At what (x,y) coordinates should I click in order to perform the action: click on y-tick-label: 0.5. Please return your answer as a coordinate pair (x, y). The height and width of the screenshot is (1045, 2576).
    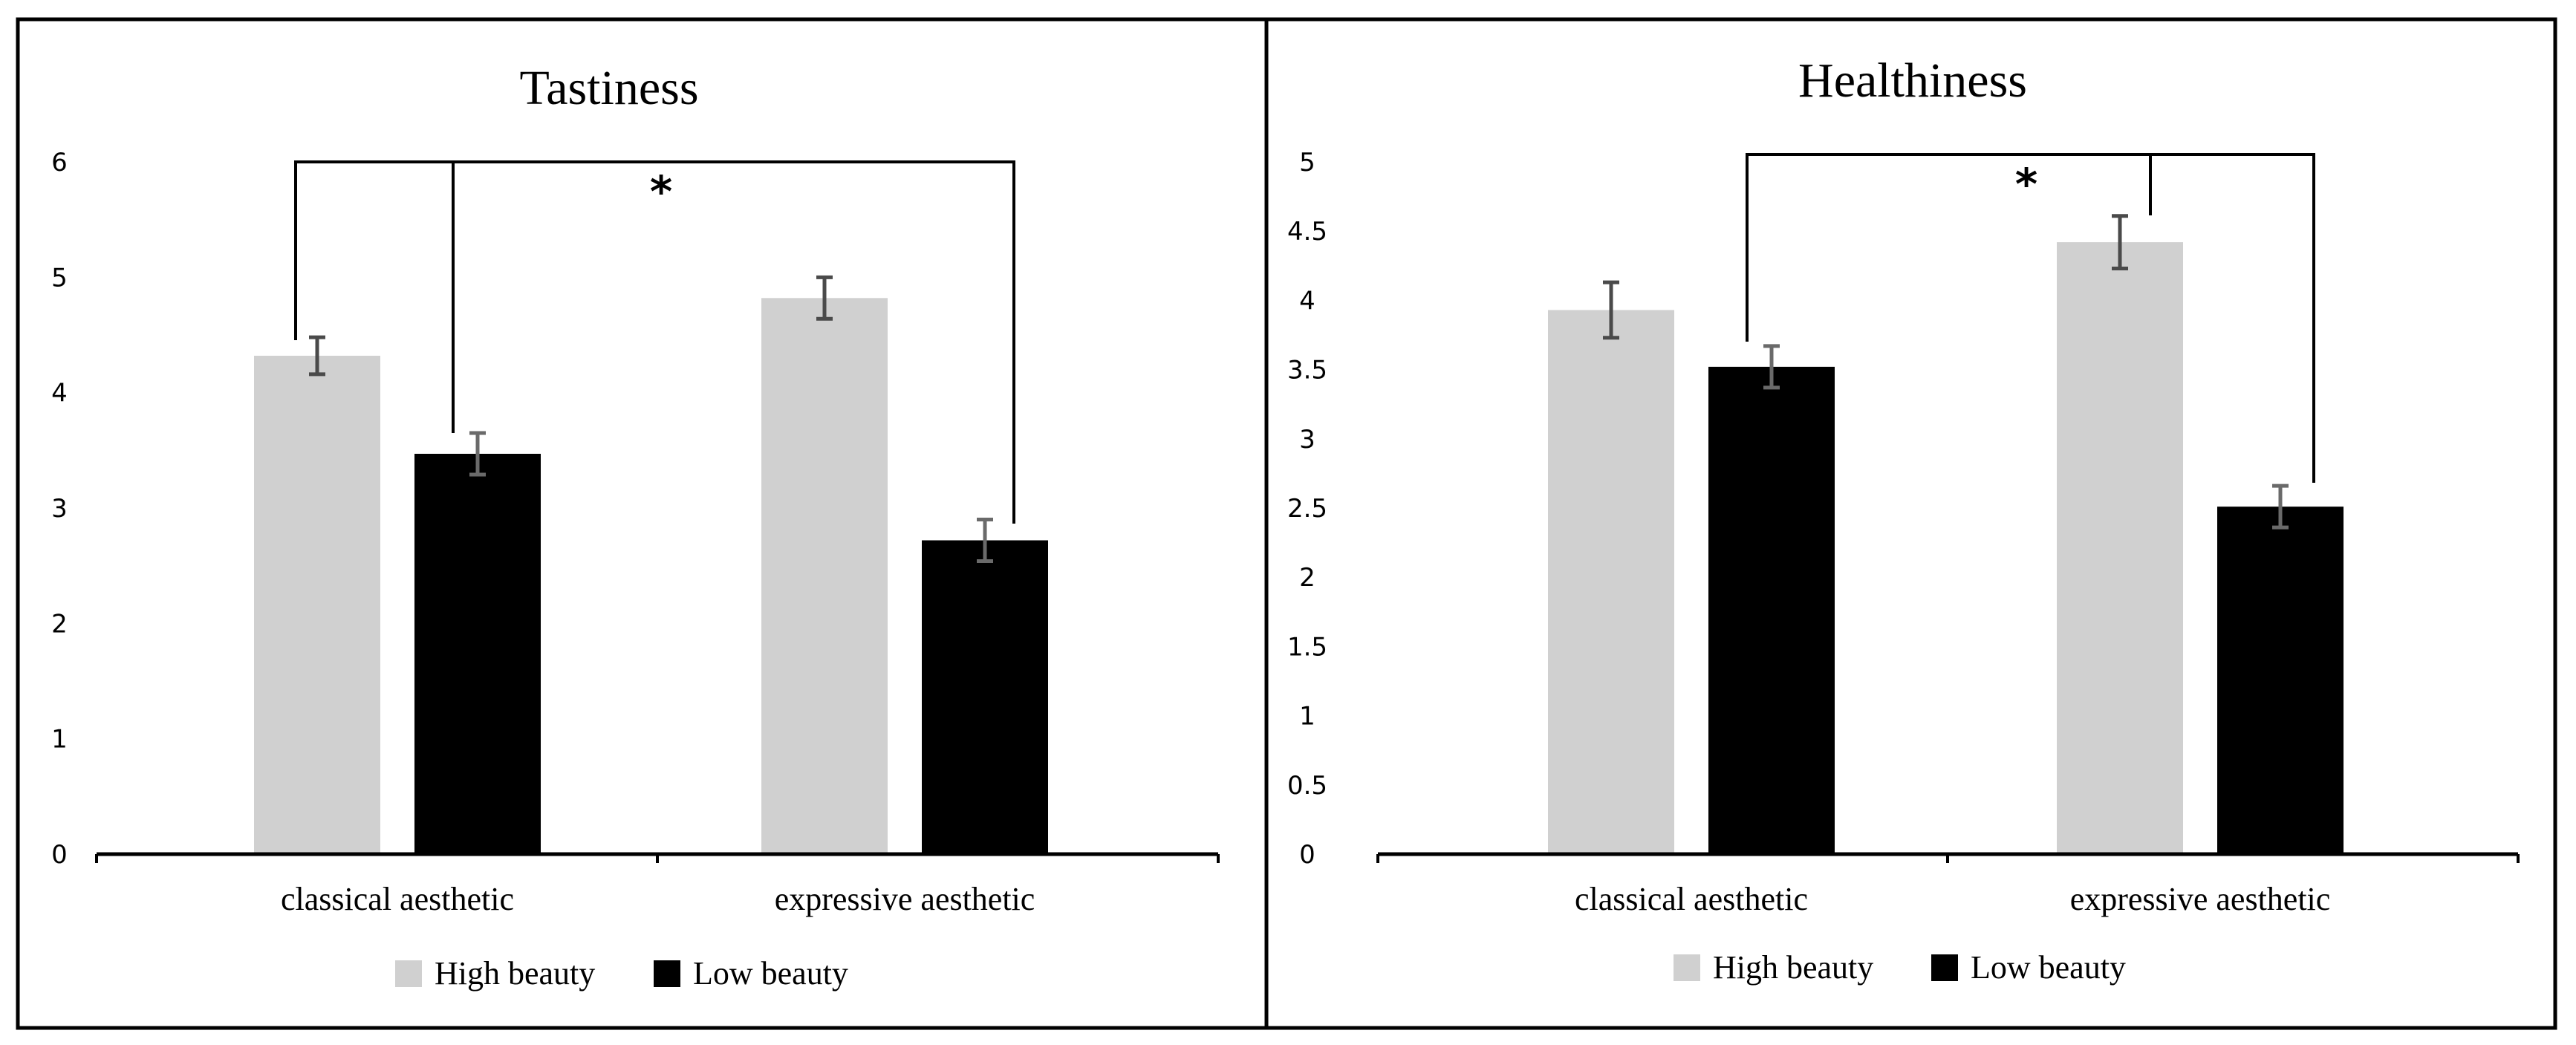
    Looking at the image, I should click on (1307, 786).